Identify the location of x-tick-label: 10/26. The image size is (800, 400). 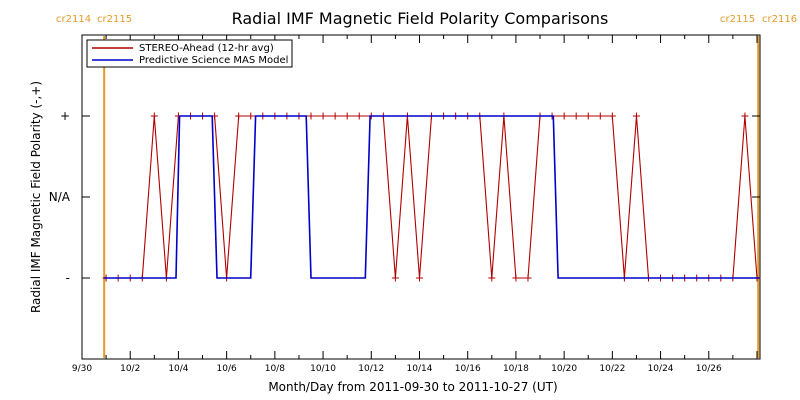
(709, 369).